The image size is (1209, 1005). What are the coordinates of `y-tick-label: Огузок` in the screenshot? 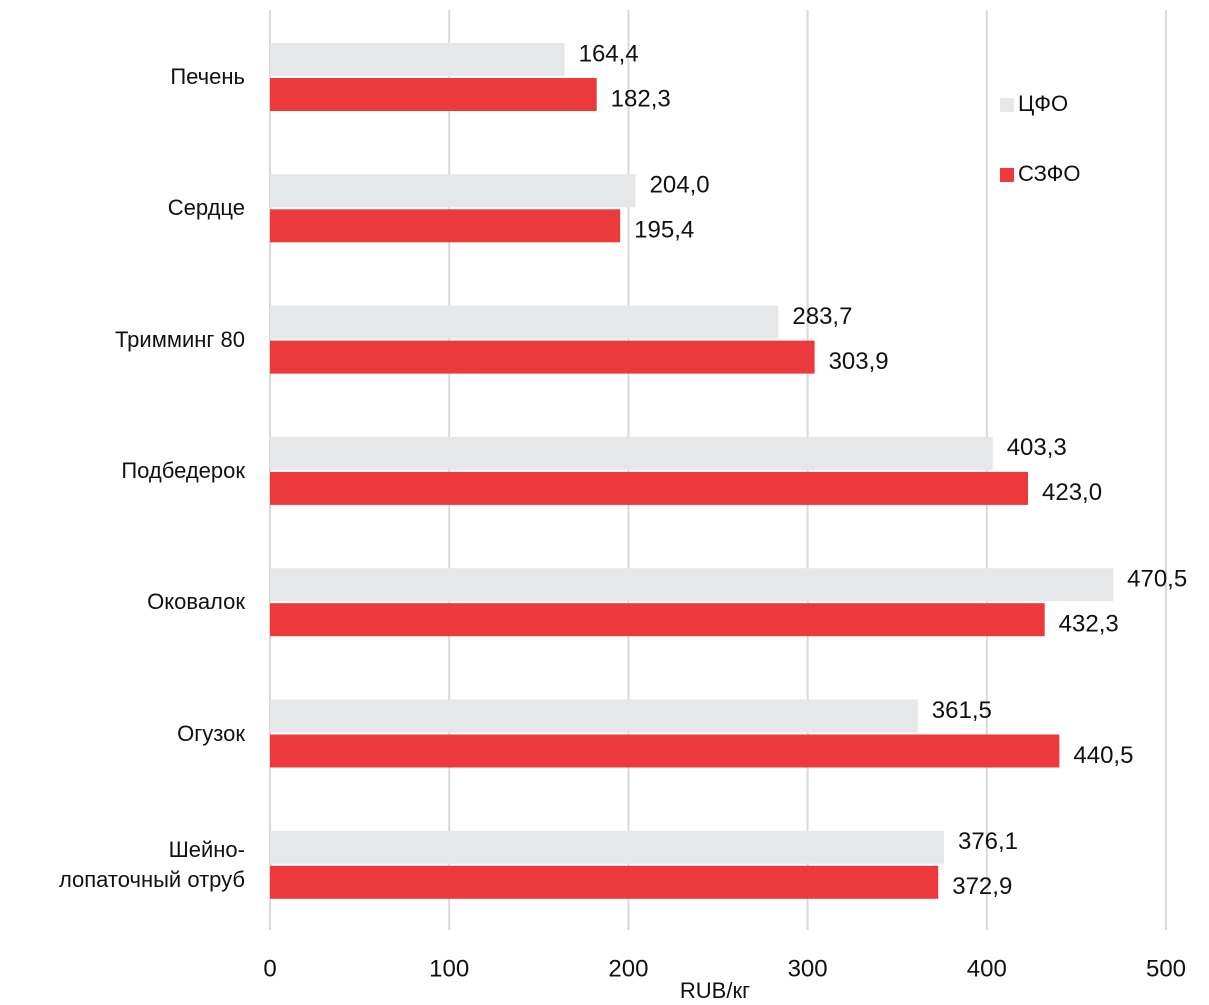 It's located at (211, 733).